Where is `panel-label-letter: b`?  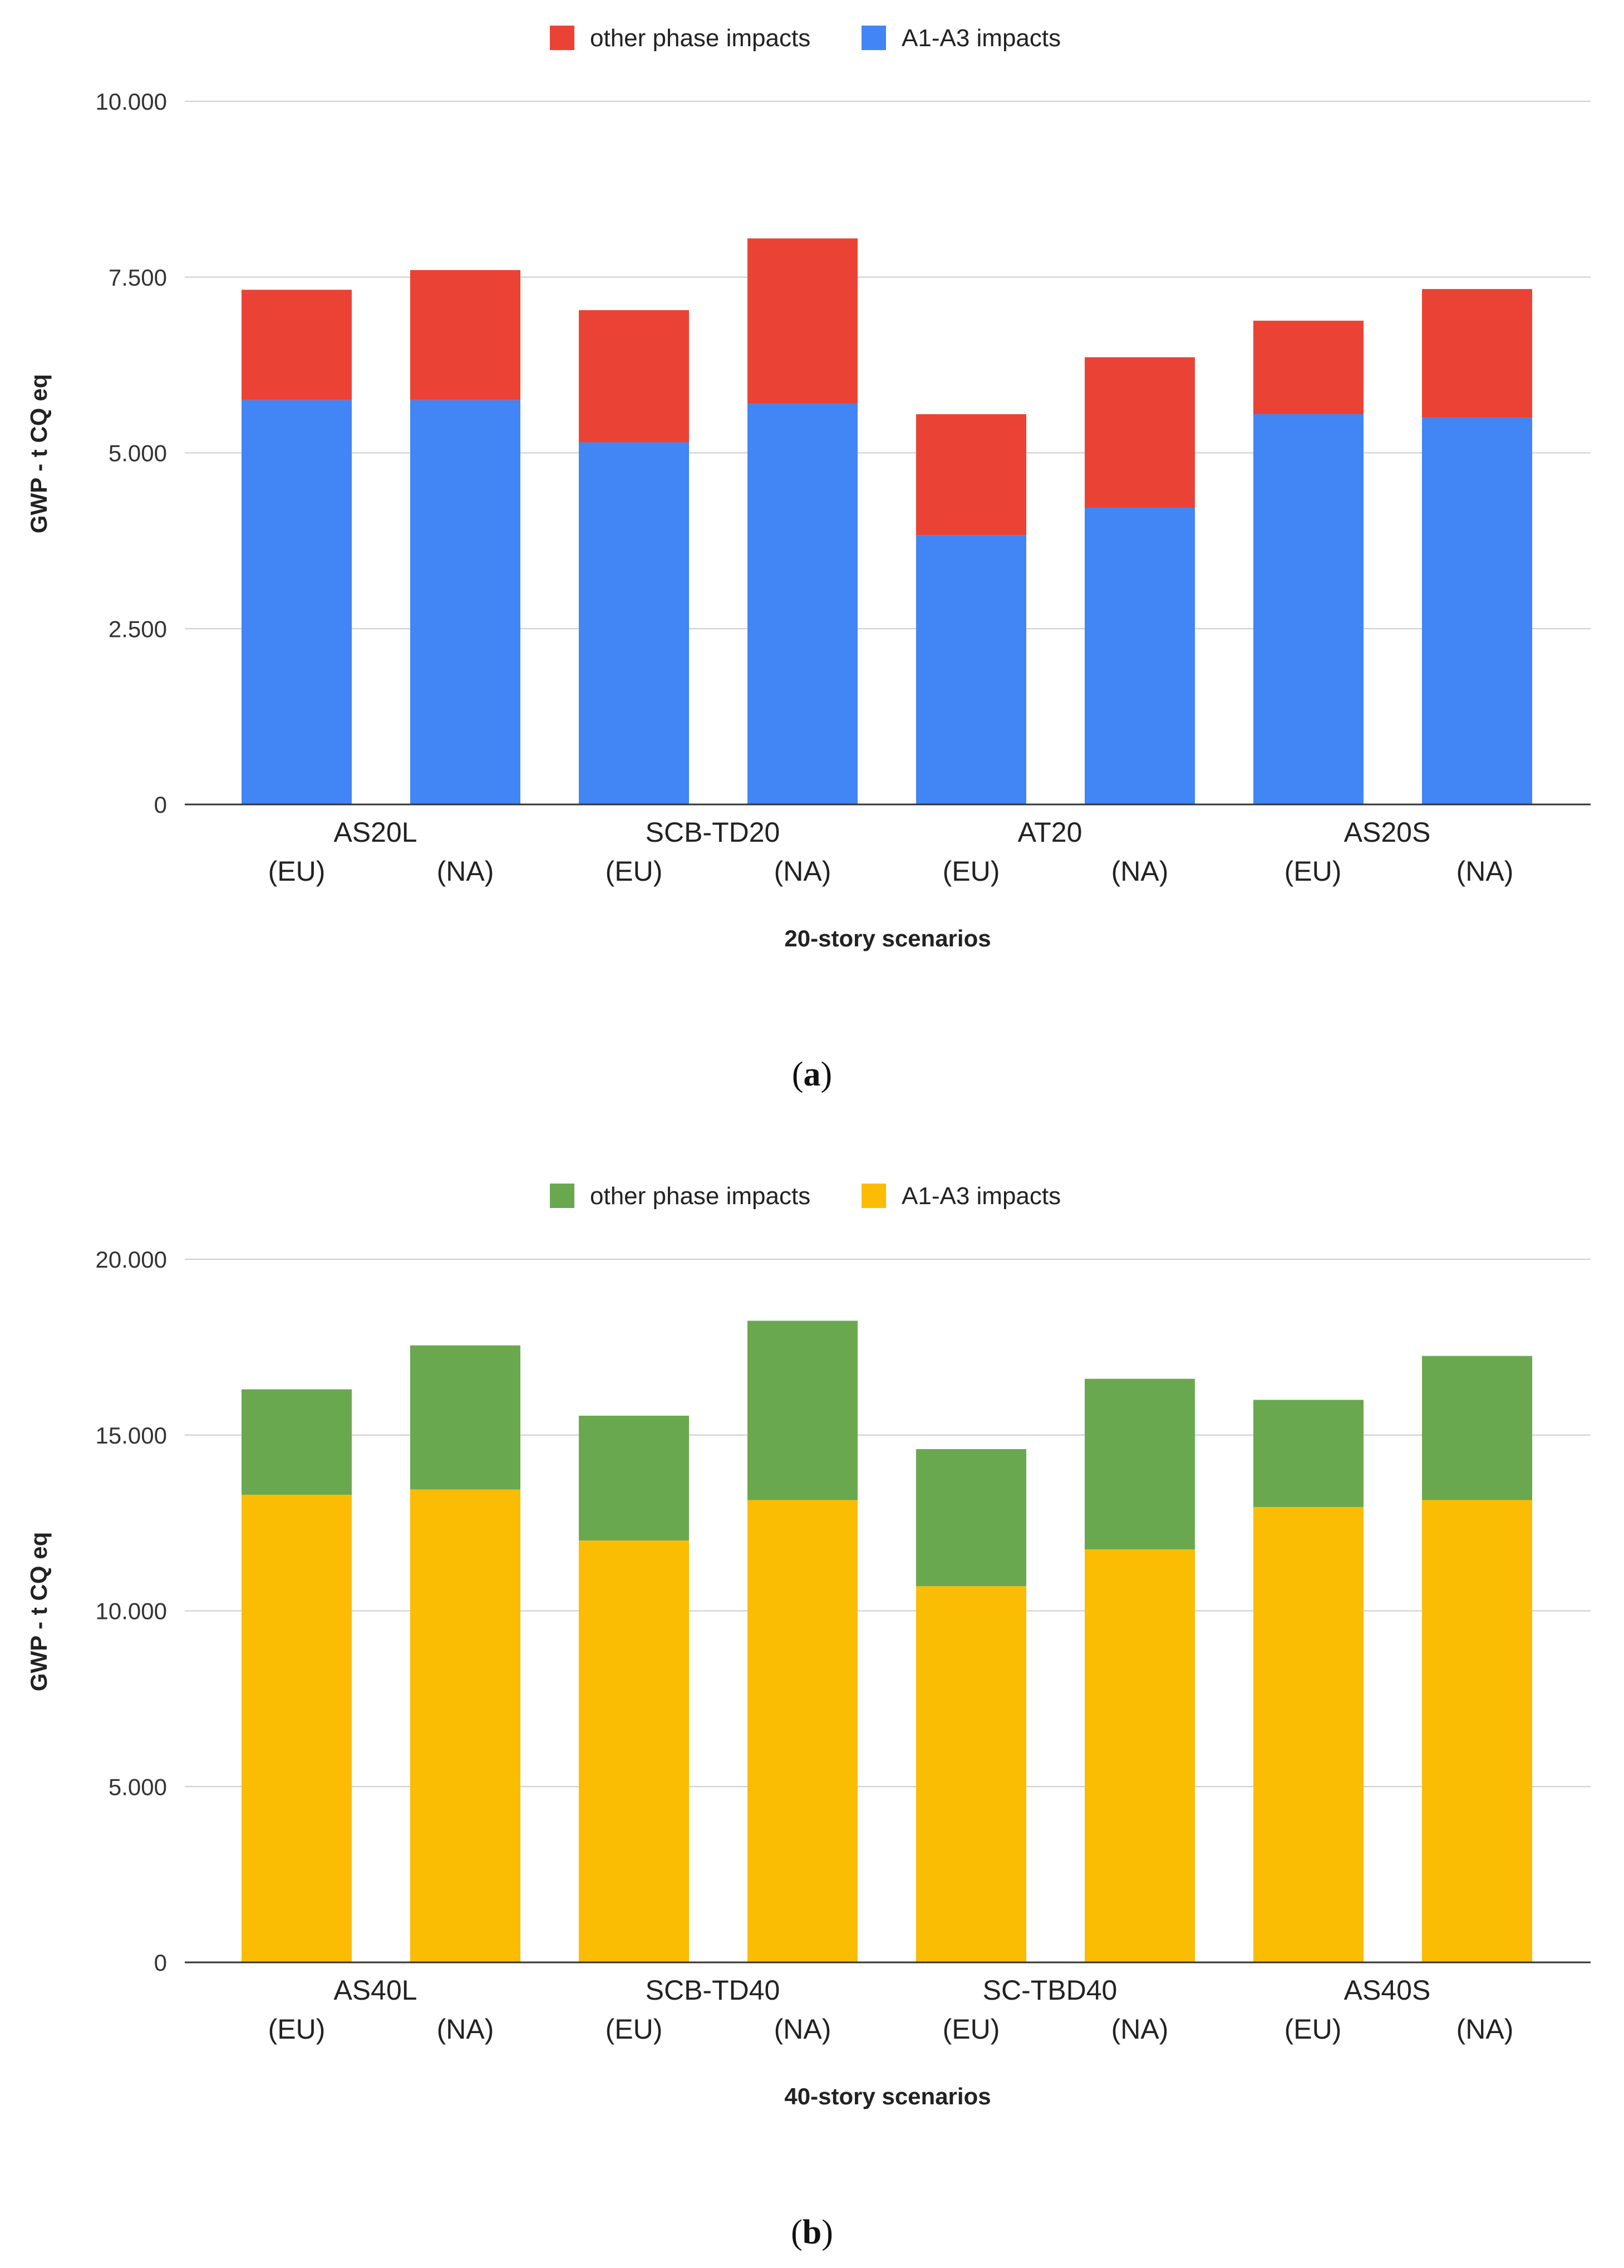 panel-label-letter: b is located at coordinates (812, 2232).